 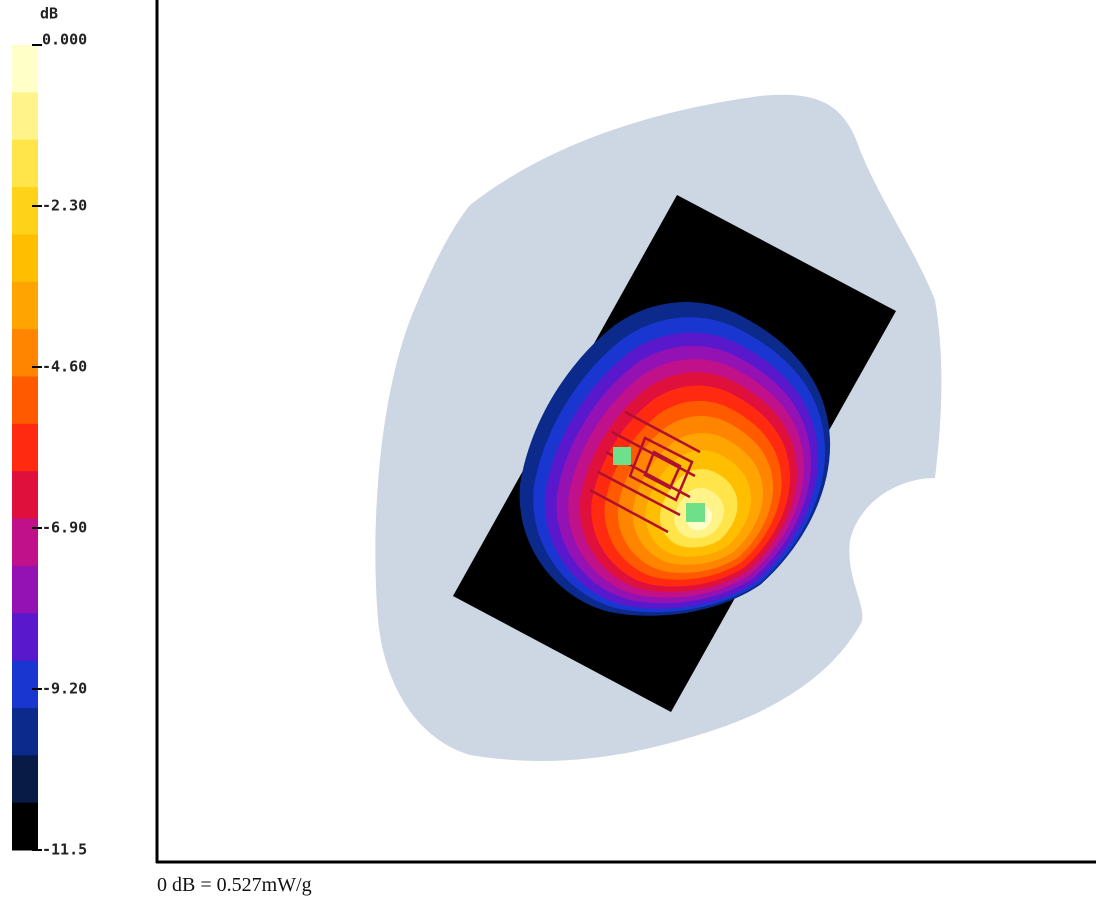 What do you see at coordinates (64, 850) in the screenshot?
I see `colorbar-tick-label: -11.5` at bounding box center [64, 850].